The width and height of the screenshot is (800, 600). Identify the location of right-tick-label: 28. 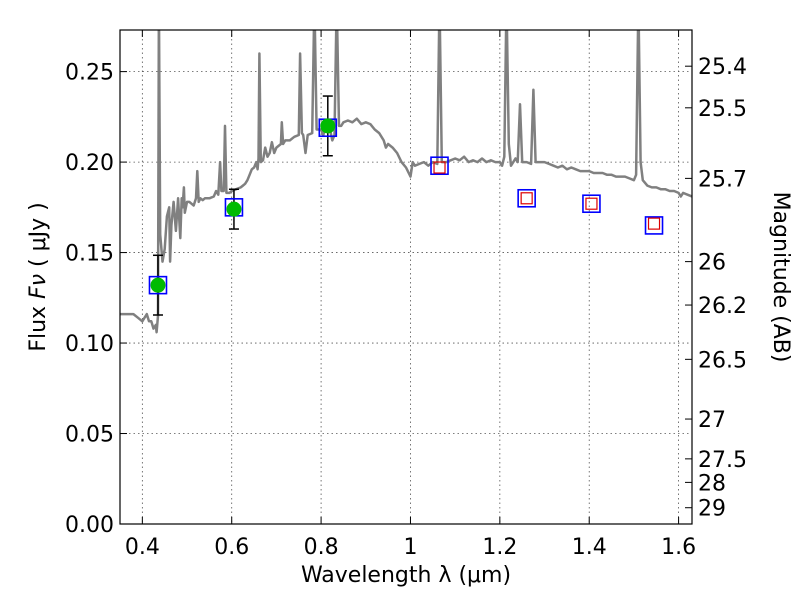
(712, 483).